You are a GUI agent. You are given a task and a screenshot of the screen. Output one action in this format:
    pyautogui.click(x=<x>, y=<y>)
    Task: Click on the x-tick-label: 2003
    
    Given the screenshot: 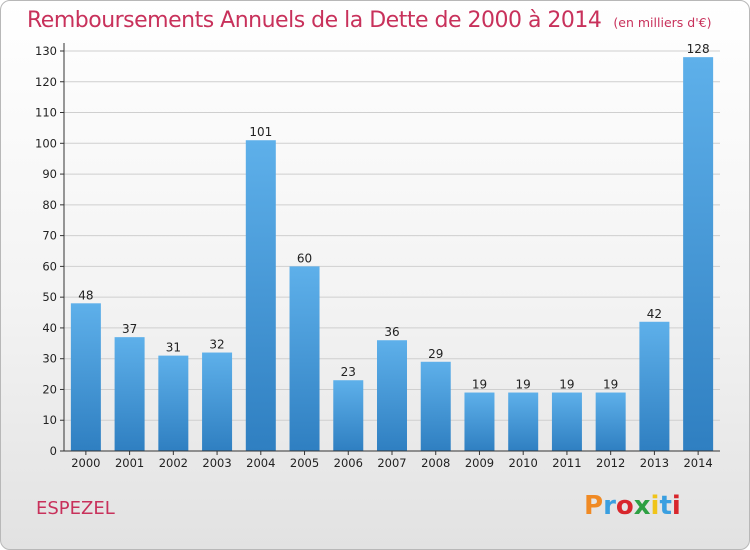 What is the action you would take?
    pyautogui.click(x=216, y=463)
    